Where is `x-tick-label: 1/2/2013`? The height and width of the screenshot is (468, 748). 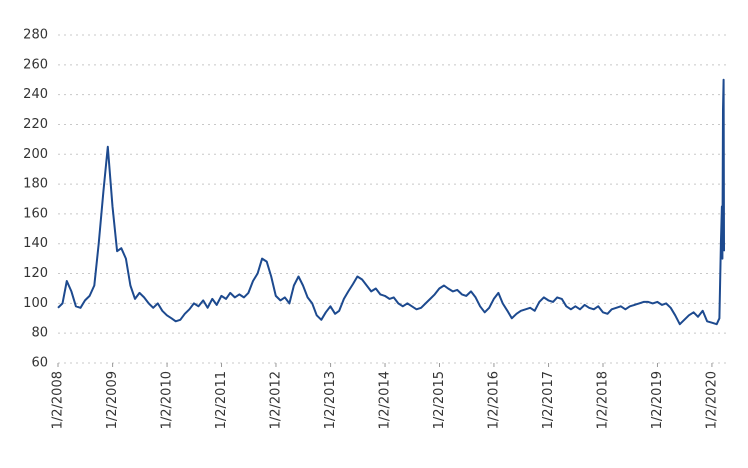 x-tick-label: 1/2/2013 is located at coordinates (330, 400).